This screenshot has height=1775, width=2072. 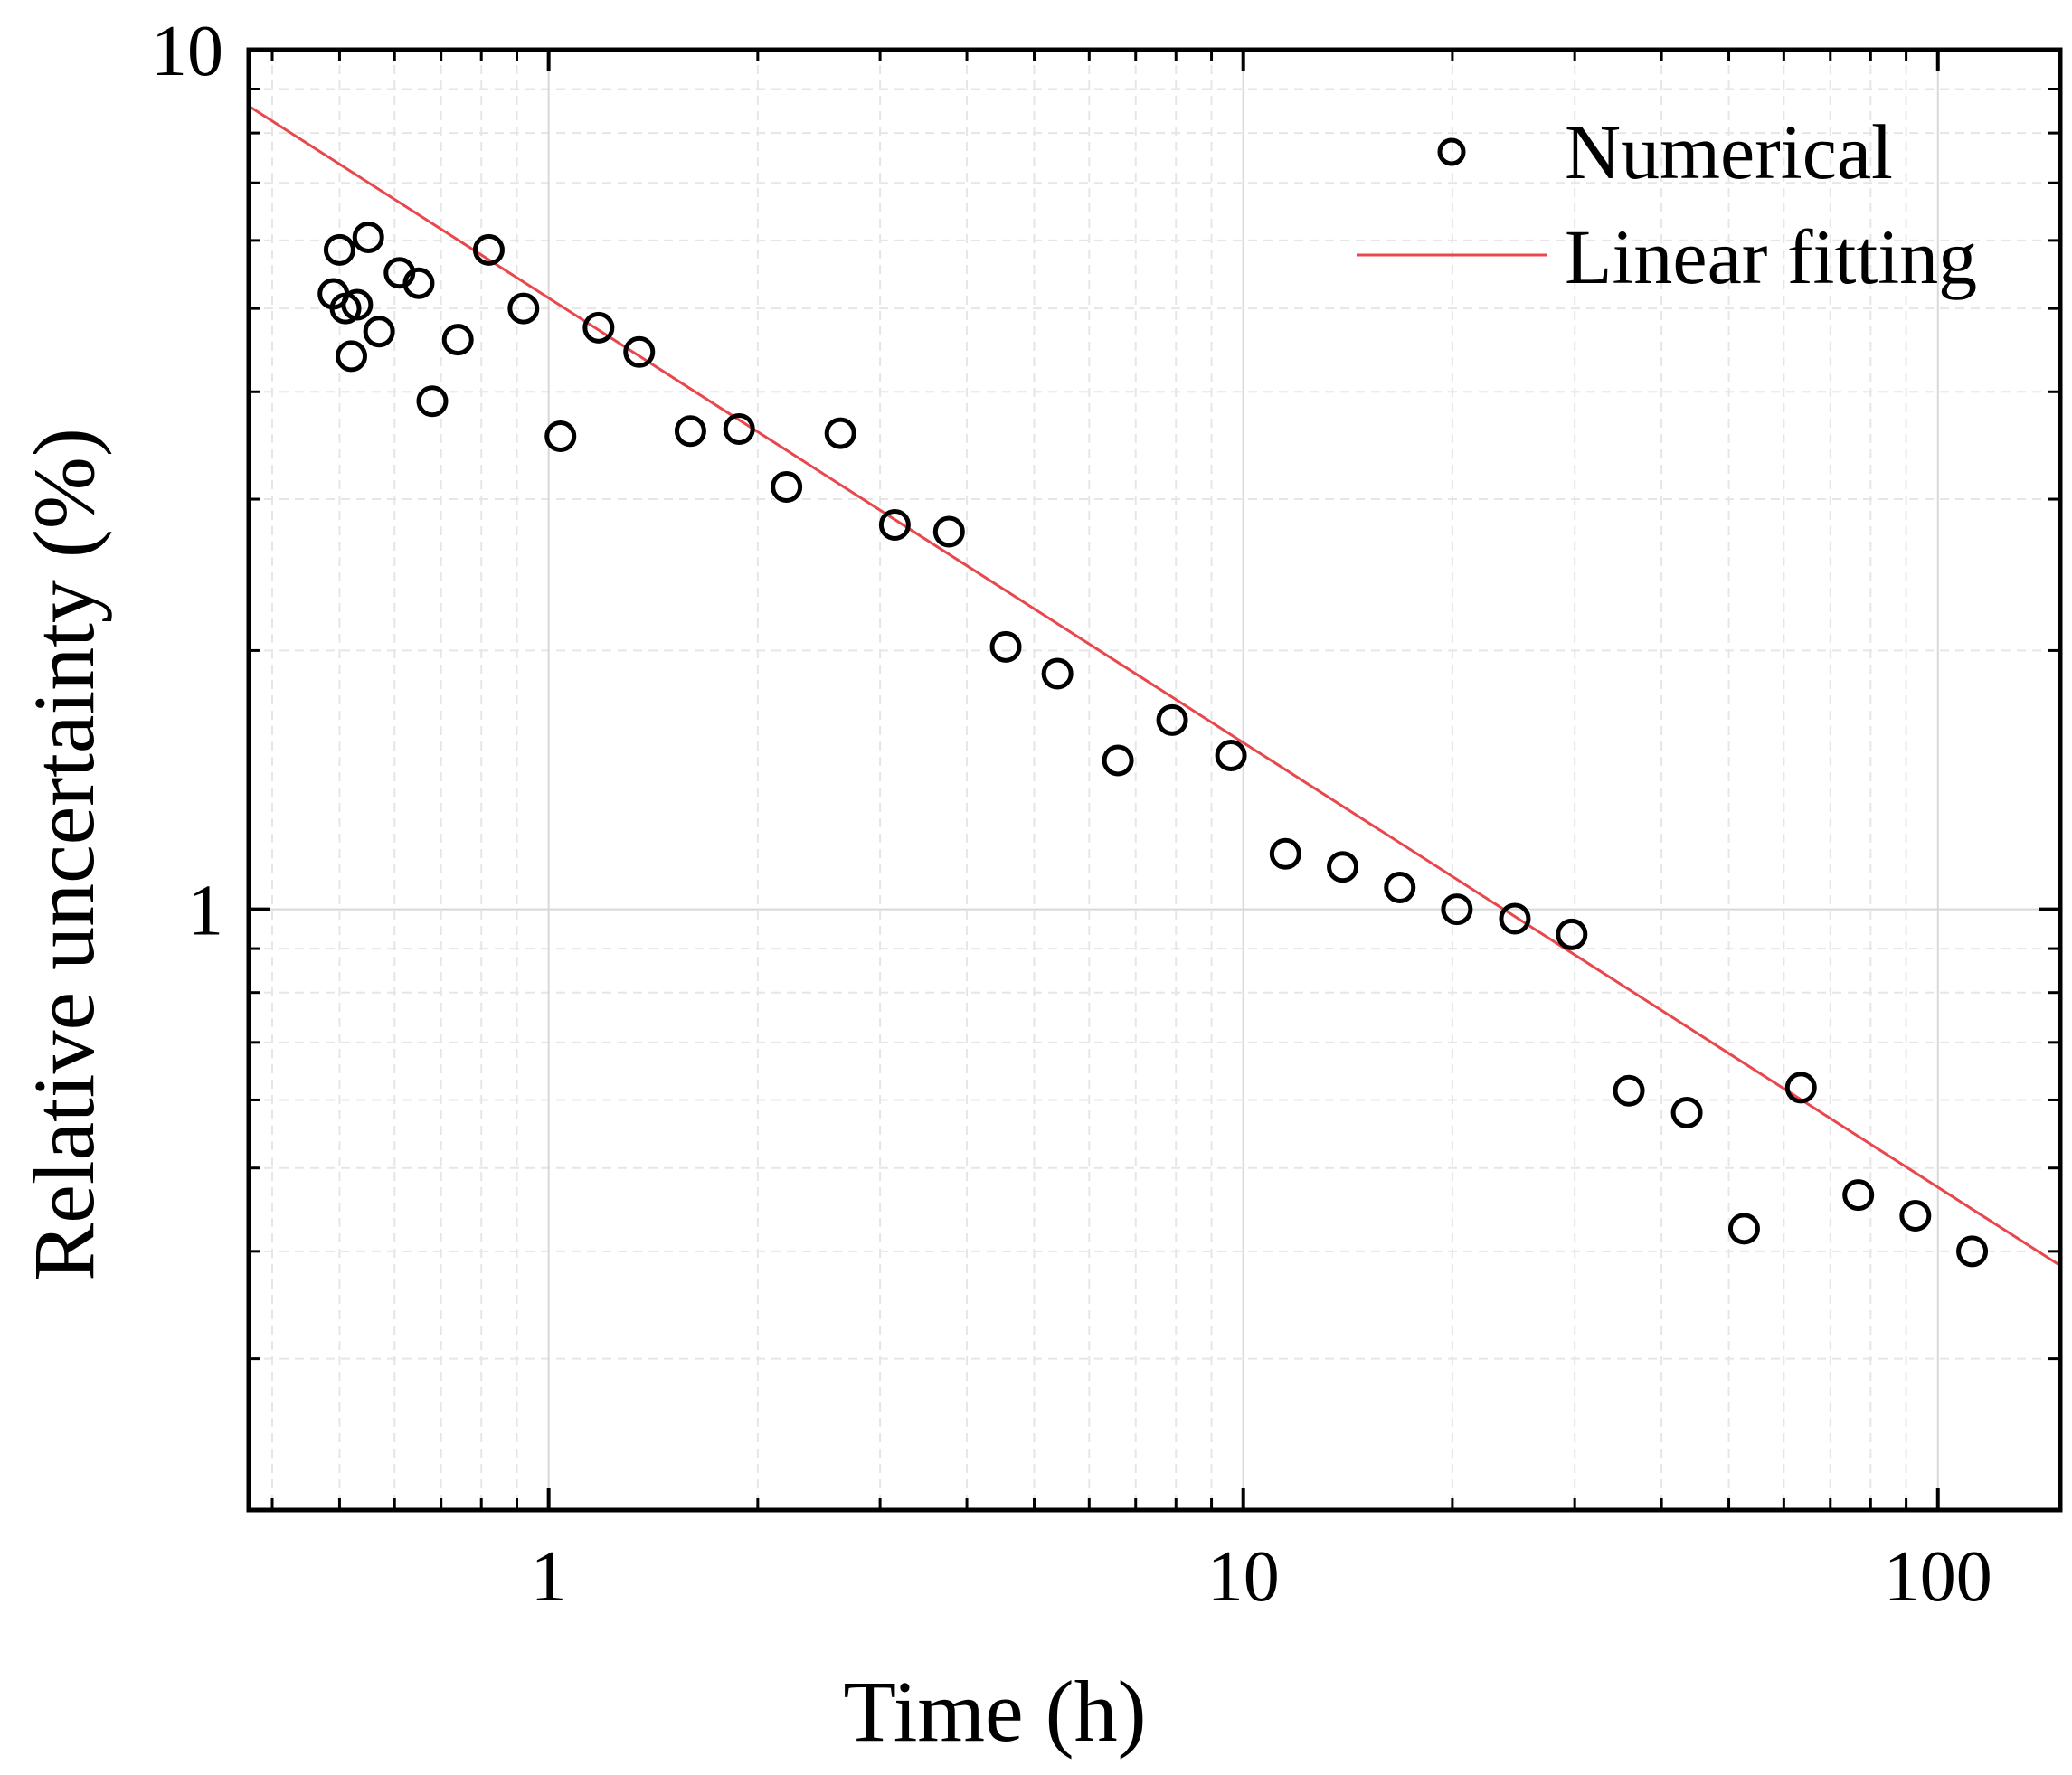 I want to click on y-tick-label: 1, so click(x=205, y=911).